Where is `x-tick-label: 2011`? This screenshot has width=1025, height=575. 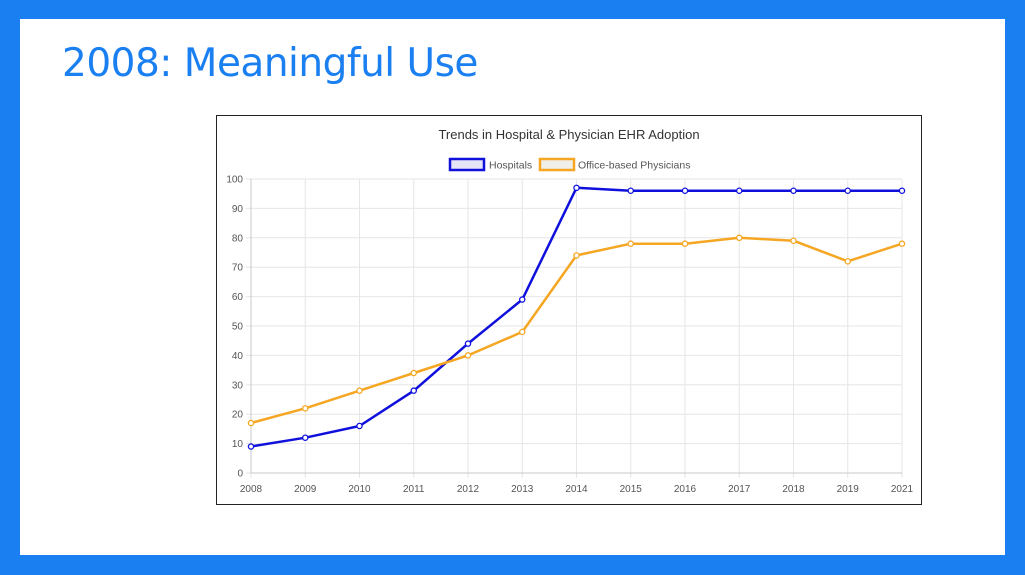
x-tick-label: 2011 is located at coordinates (414, 489).